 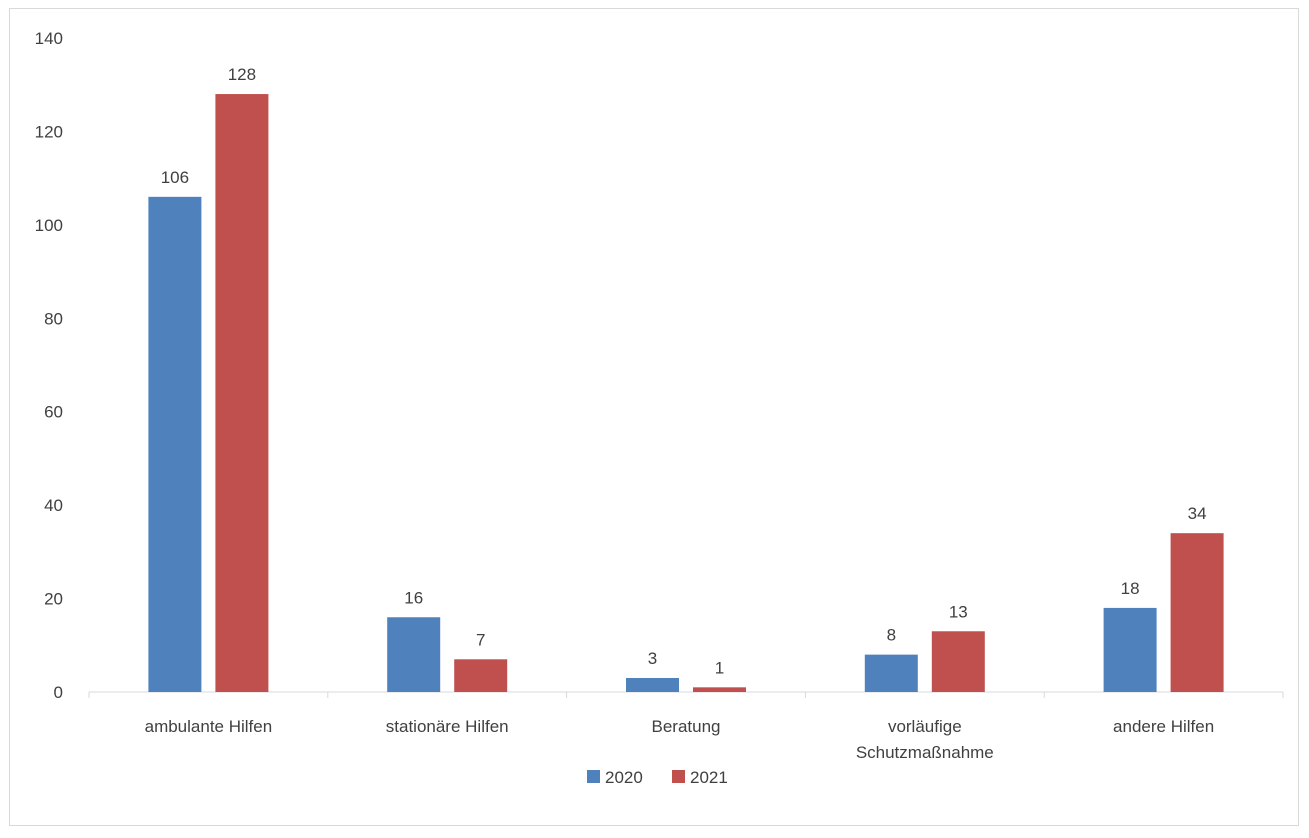 I want to click on data-label: 128, so click(x=242, y=74).